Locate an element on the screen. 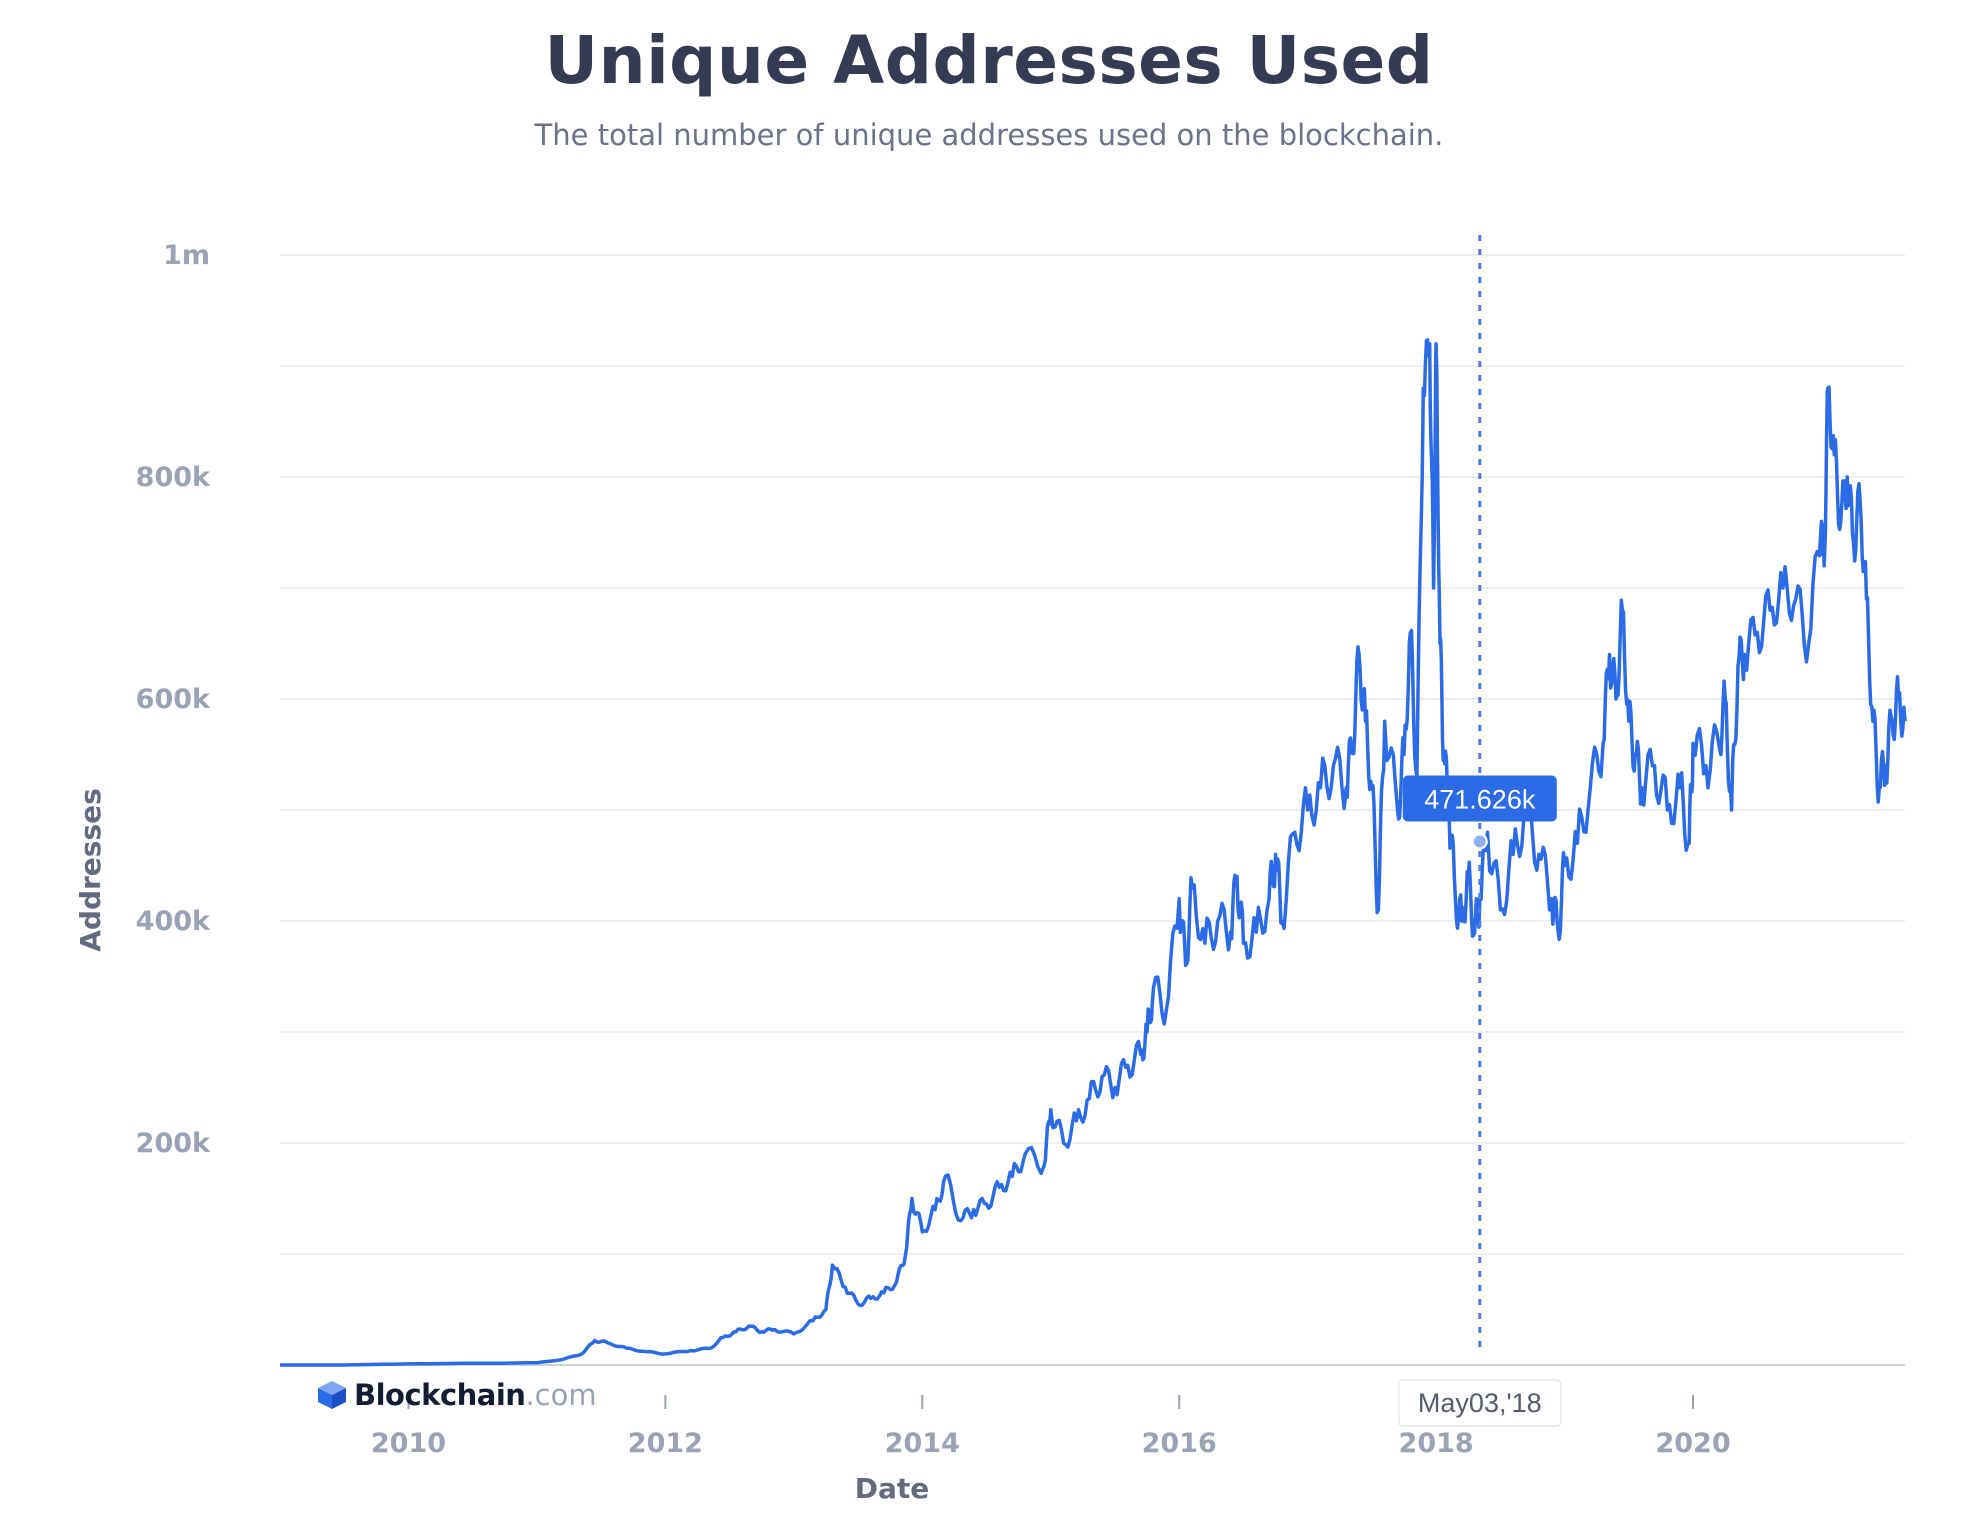 This screenshot has width=1978, height=1524. tooltip-value: 471.626k is located at coordinates (1480, 799).